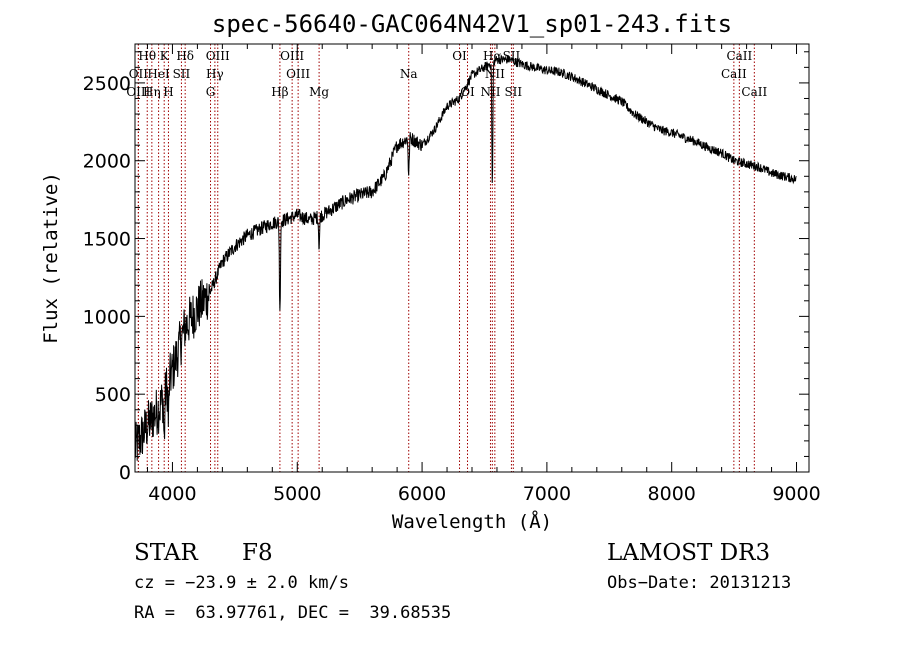  I want to click on x-tick-label: 6000, so click(422, 494).